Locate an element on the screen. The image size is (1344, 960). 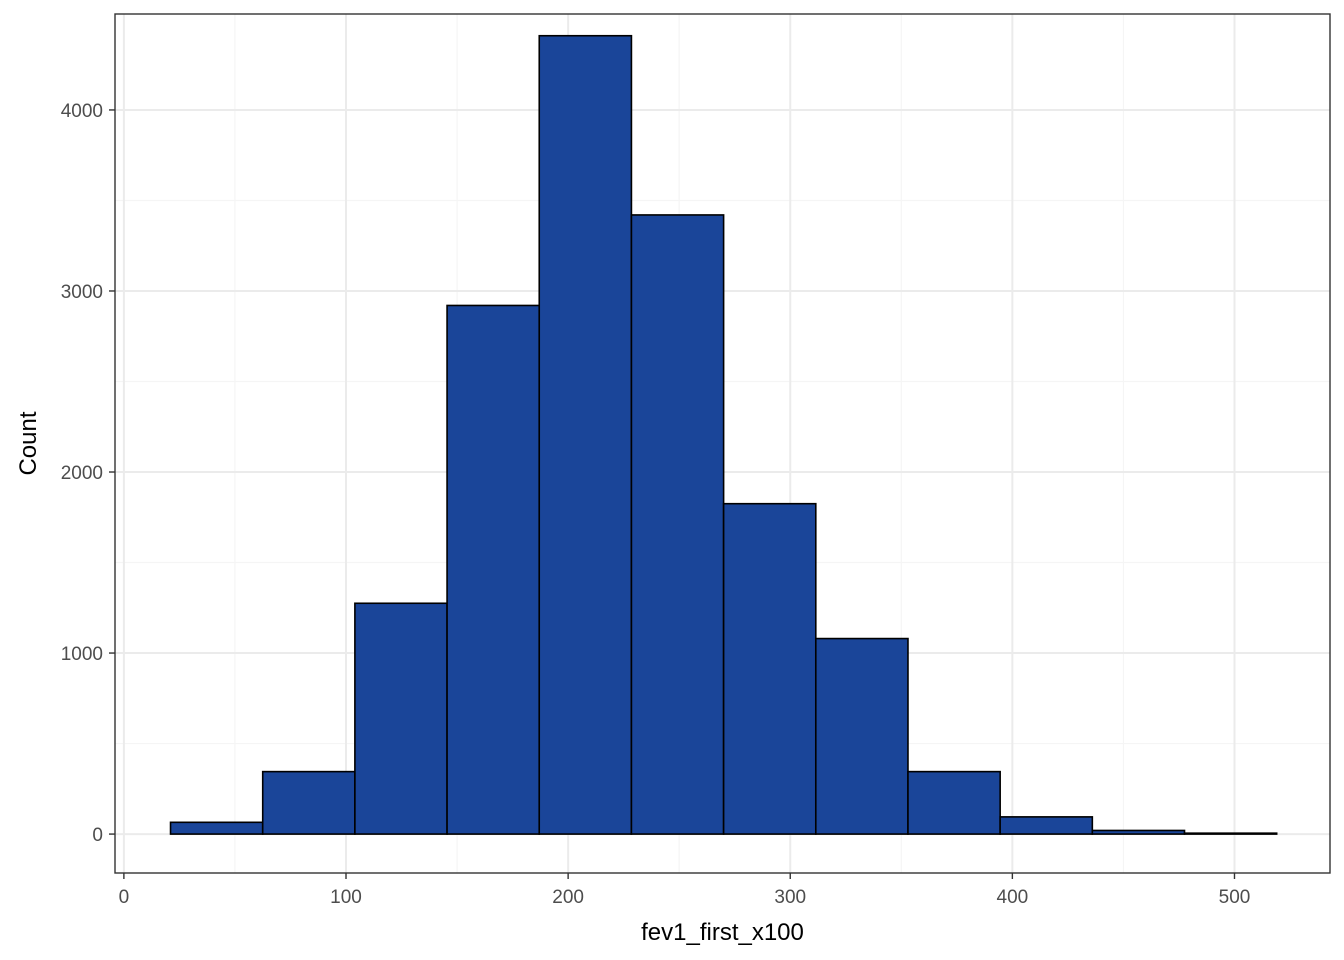
y-axis-title: Count is located at coordinates (28, 443).